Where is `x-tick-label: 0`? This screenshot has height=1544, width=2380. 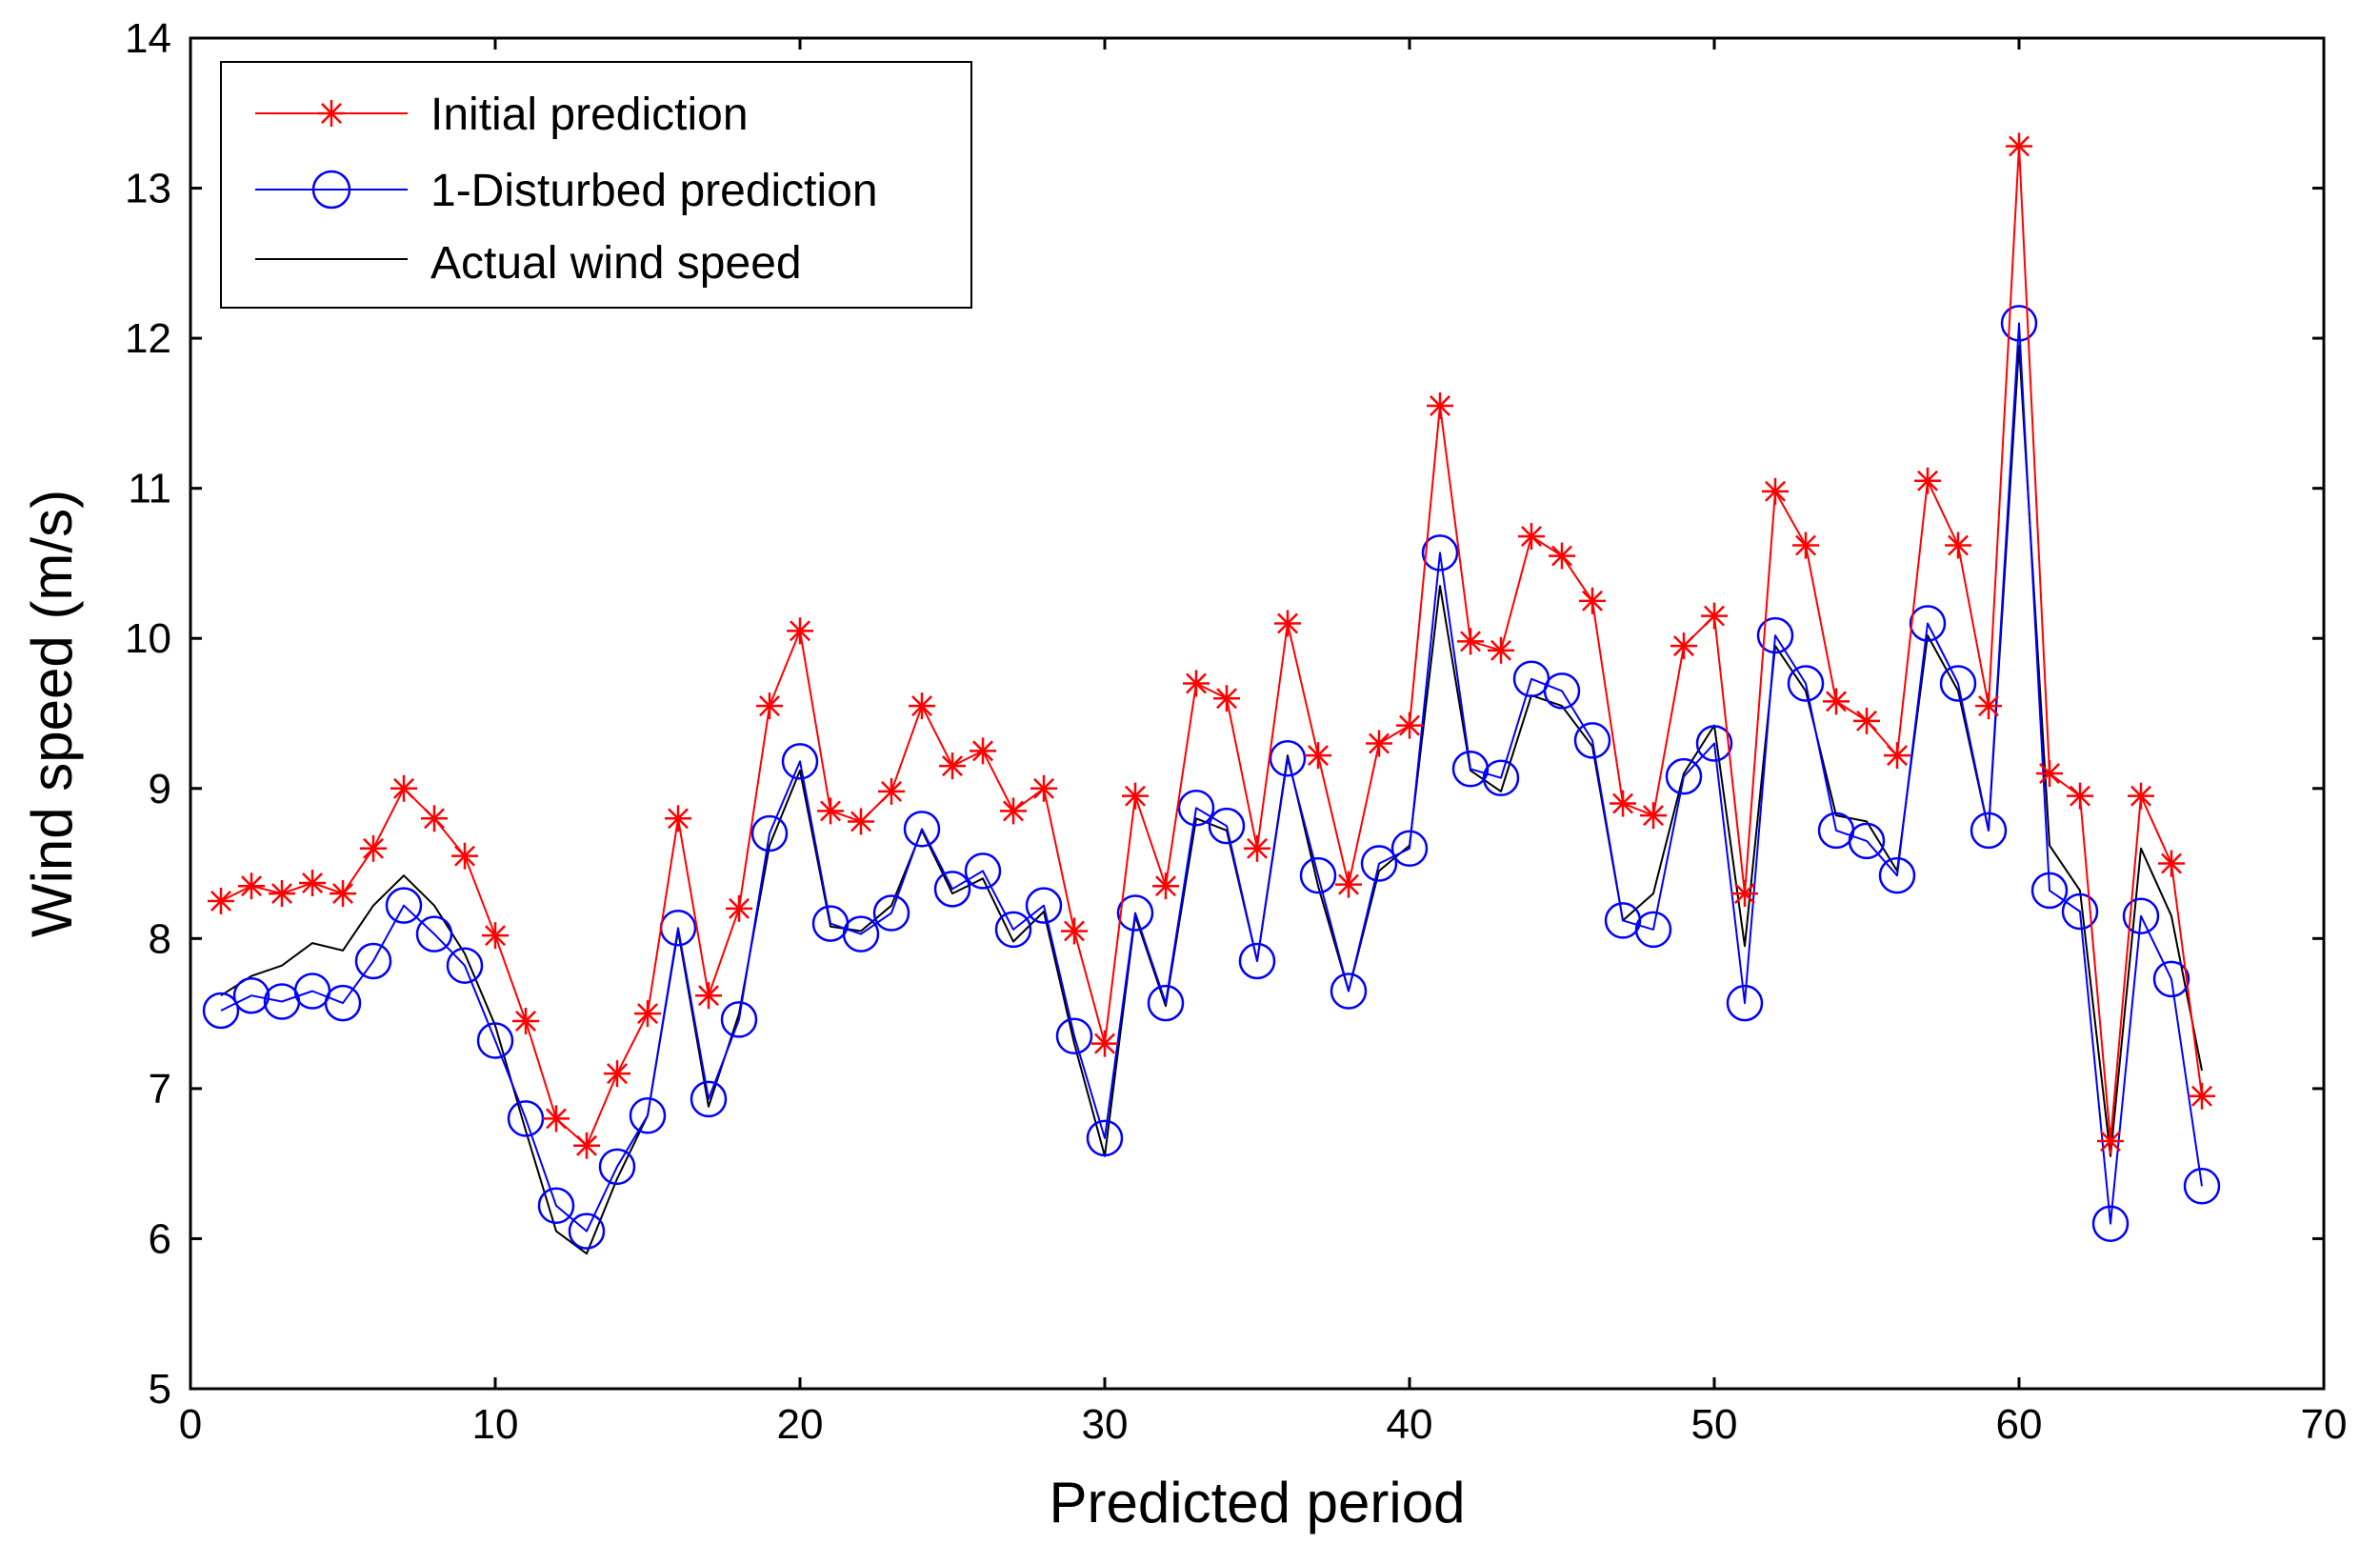
x-tick-label: 0 is located at coordinates (190, 1424).